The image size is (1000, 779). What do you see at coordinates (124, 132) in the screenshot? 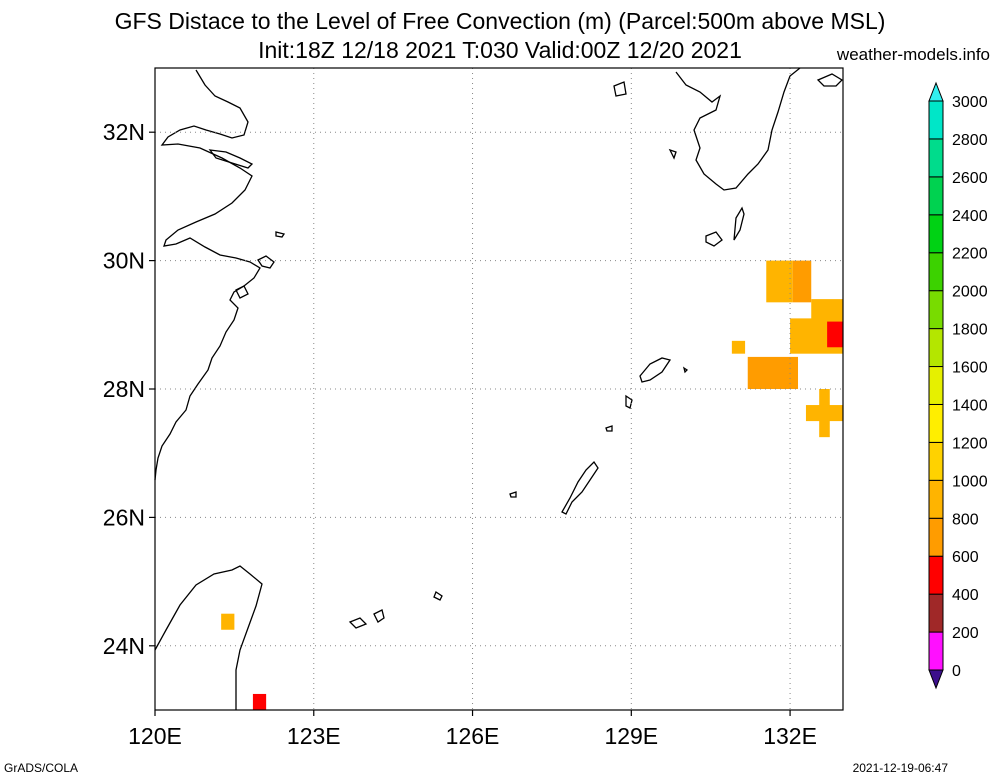
I see `lat-tick-label: 32N` at bounding box center [124, 132].